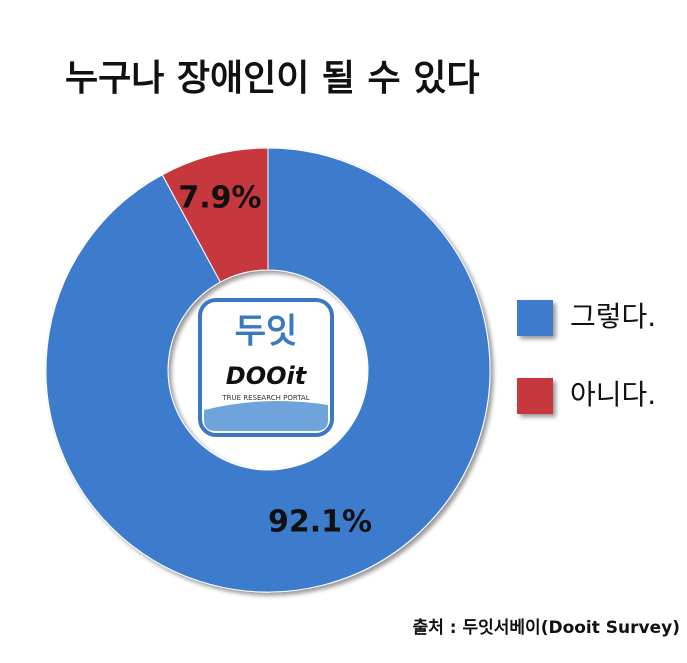 Image resolution: width=687 pixels, height=663 pixels. Describe the element at coordinates (613, 316) in the screenshot. I see `legend-label: 그렇다.` at that location.